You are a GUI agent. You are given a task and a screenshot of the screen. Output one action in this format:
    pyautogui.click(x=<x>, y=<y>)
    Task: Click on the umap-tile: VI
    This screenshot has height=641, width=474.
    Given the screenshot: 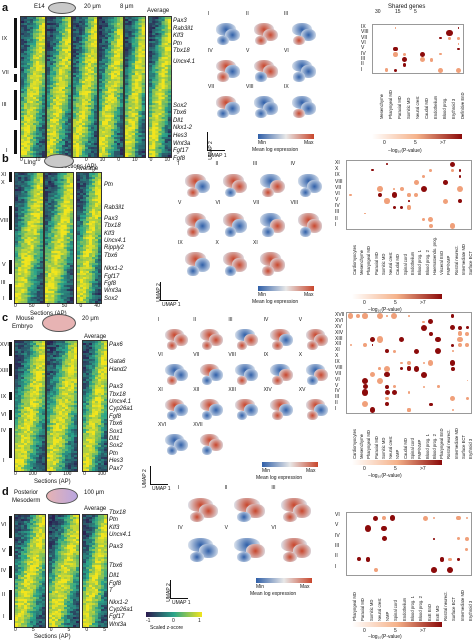 What is the action you would take?
    pyautogui.click(x=301, y=67)
    